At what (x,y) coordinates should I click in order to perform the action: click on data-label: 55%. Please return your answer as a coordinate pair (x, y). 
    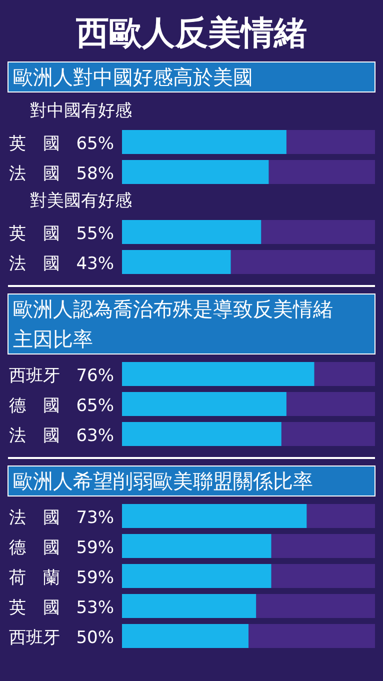
    Looking at the image, I should click on (95, 234).